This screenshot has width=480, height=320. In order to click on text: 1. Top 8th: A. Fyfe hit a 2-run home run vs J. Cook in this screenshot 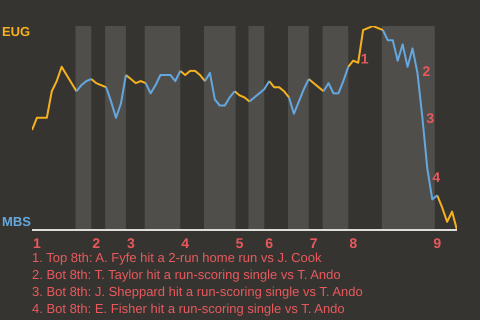, I will do `click(177, 257)`.